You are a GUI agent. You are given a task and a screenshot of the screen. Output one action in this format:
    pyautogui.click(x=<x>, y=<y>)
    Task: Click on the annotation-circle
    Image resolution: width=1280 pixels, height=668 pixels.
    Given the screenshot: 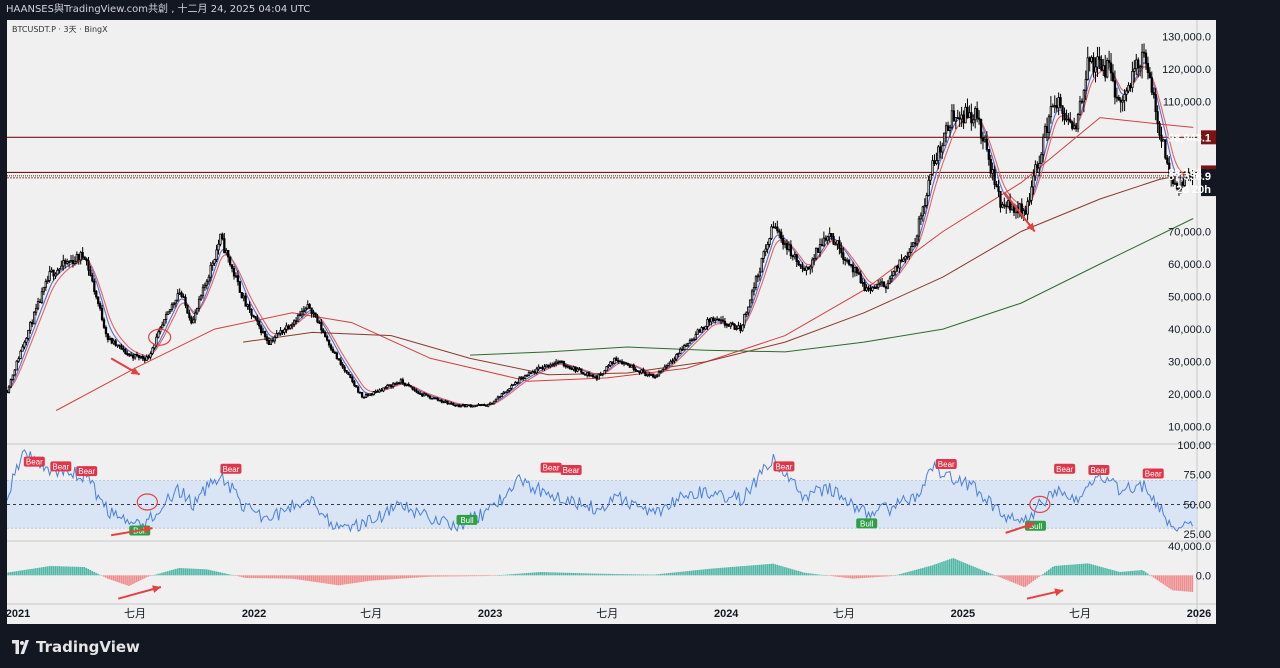 What is the action you would take?
    pyautogui.click(x=147, y=502)
    